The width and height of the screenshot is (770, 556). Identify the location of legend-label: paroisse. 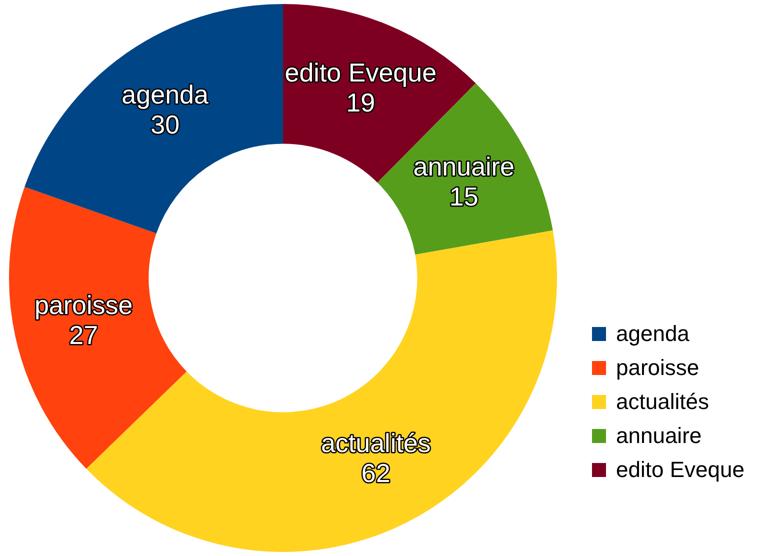
(658, 368).